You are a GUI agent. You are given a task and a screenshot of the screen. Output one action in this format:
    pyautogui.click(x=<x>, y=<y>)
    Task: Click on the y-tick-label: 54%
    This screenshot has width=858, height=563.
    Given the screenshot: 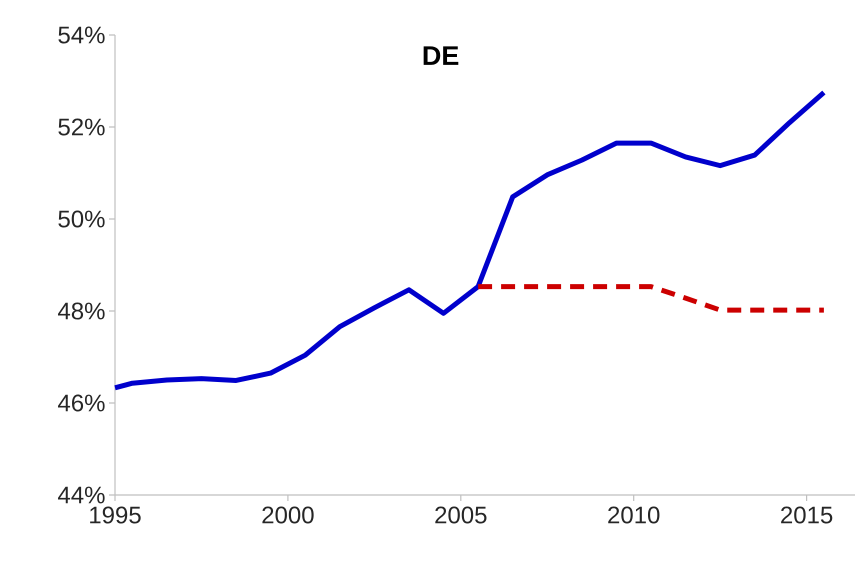 What is the action you would take?
    pyautogui.click(x=81, y=35)
    